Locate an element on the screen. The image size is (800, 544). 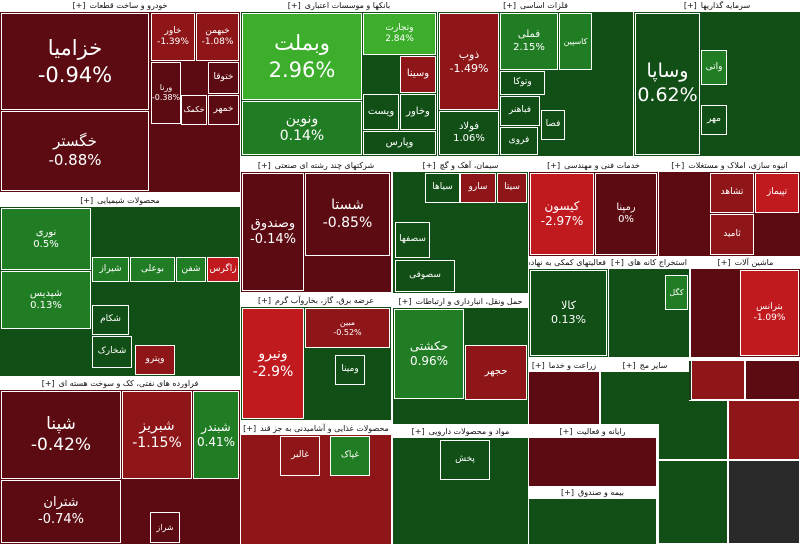
stock-tile: خمهر is located at coordinates (223, 110).